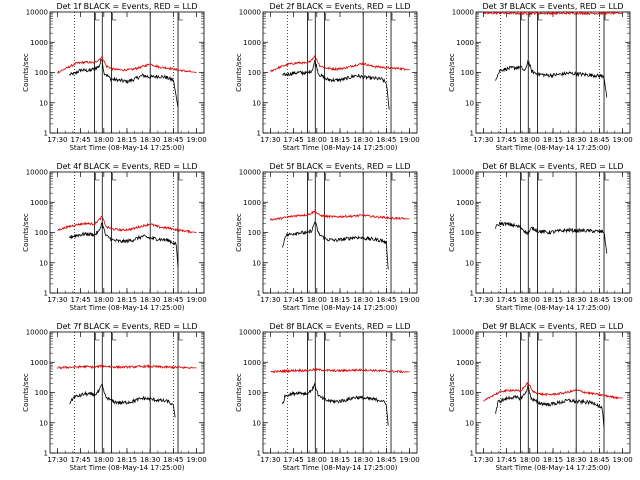 This screenshot has height=480, width=640. I want to click on panel-title: Det 7f BLACK = Events, RED = LLD, so click(126, 326).